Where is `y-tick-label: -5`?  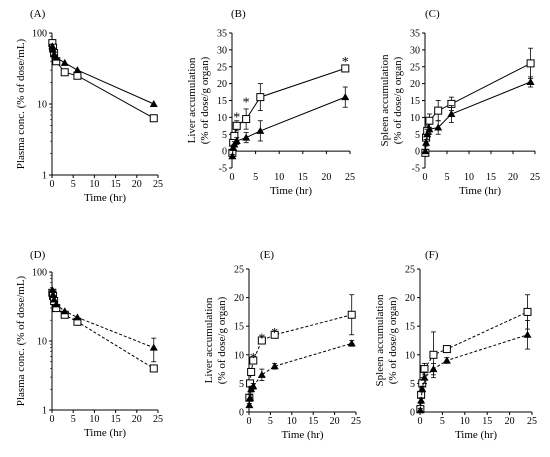 y-tick-label: -5 is located at coordinates (416, 169).